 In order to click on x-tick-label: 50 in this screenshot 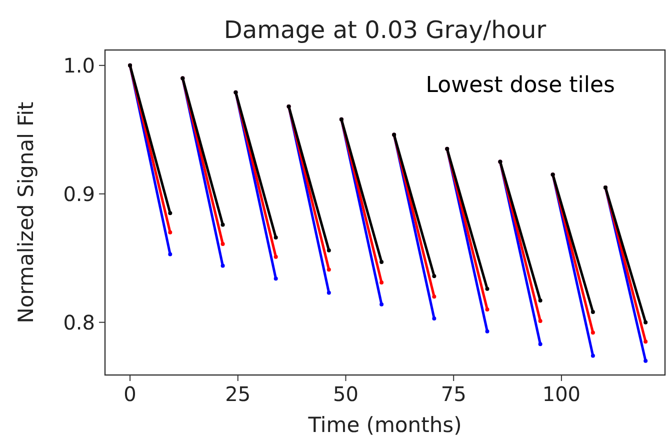, I will do `click(345, 394)`.